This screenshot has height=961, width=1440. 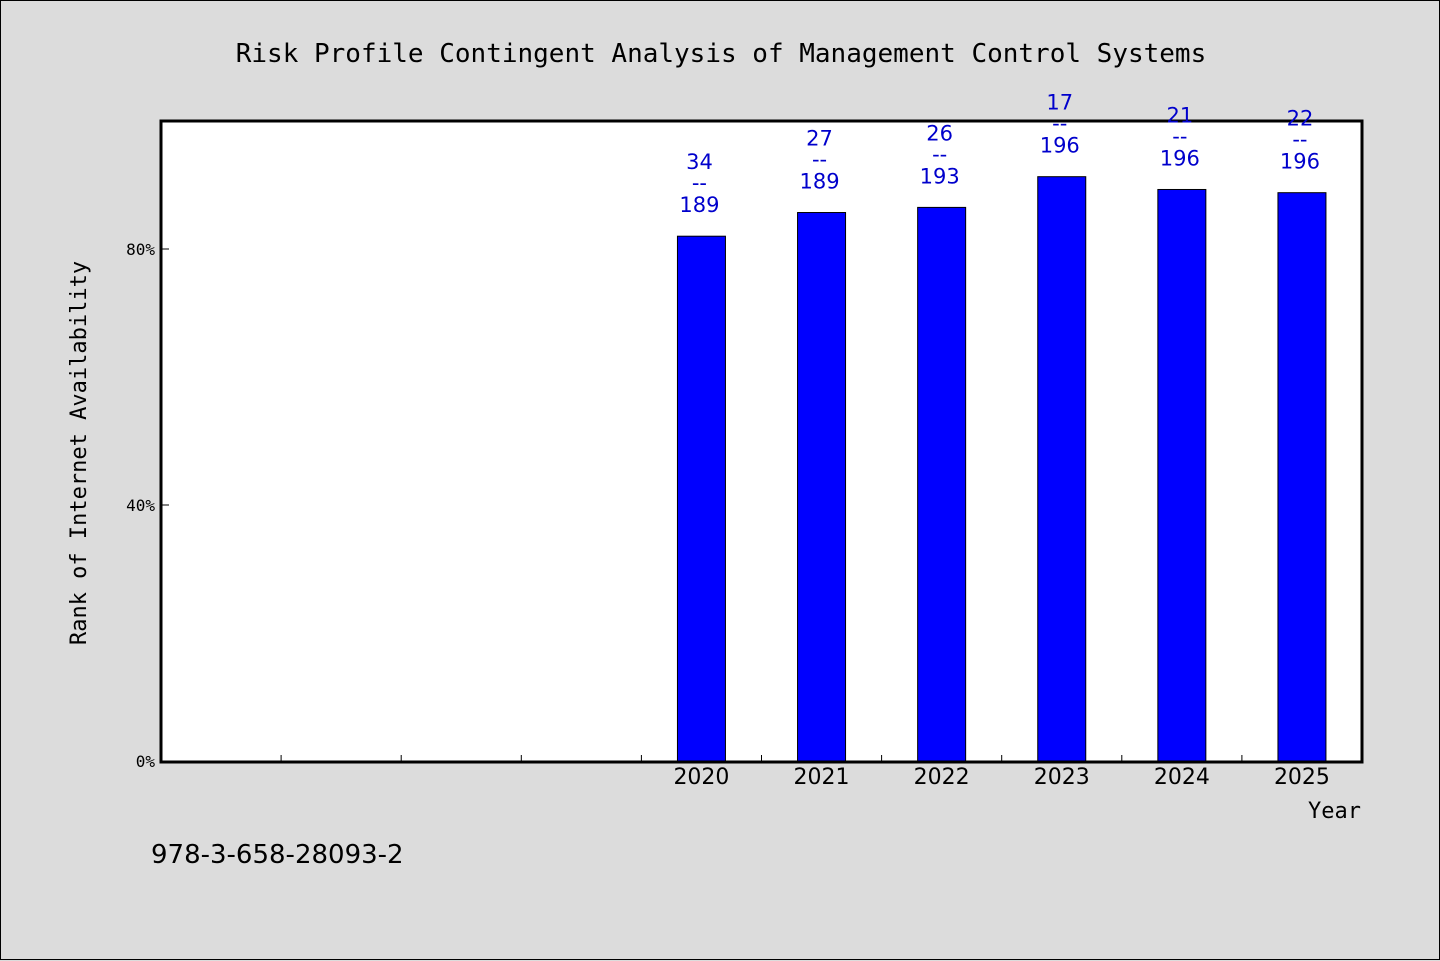 What do you see at coordinates (701, 498) in the screenshot?
I see `bar-2020` at bounding box center [701, 498].